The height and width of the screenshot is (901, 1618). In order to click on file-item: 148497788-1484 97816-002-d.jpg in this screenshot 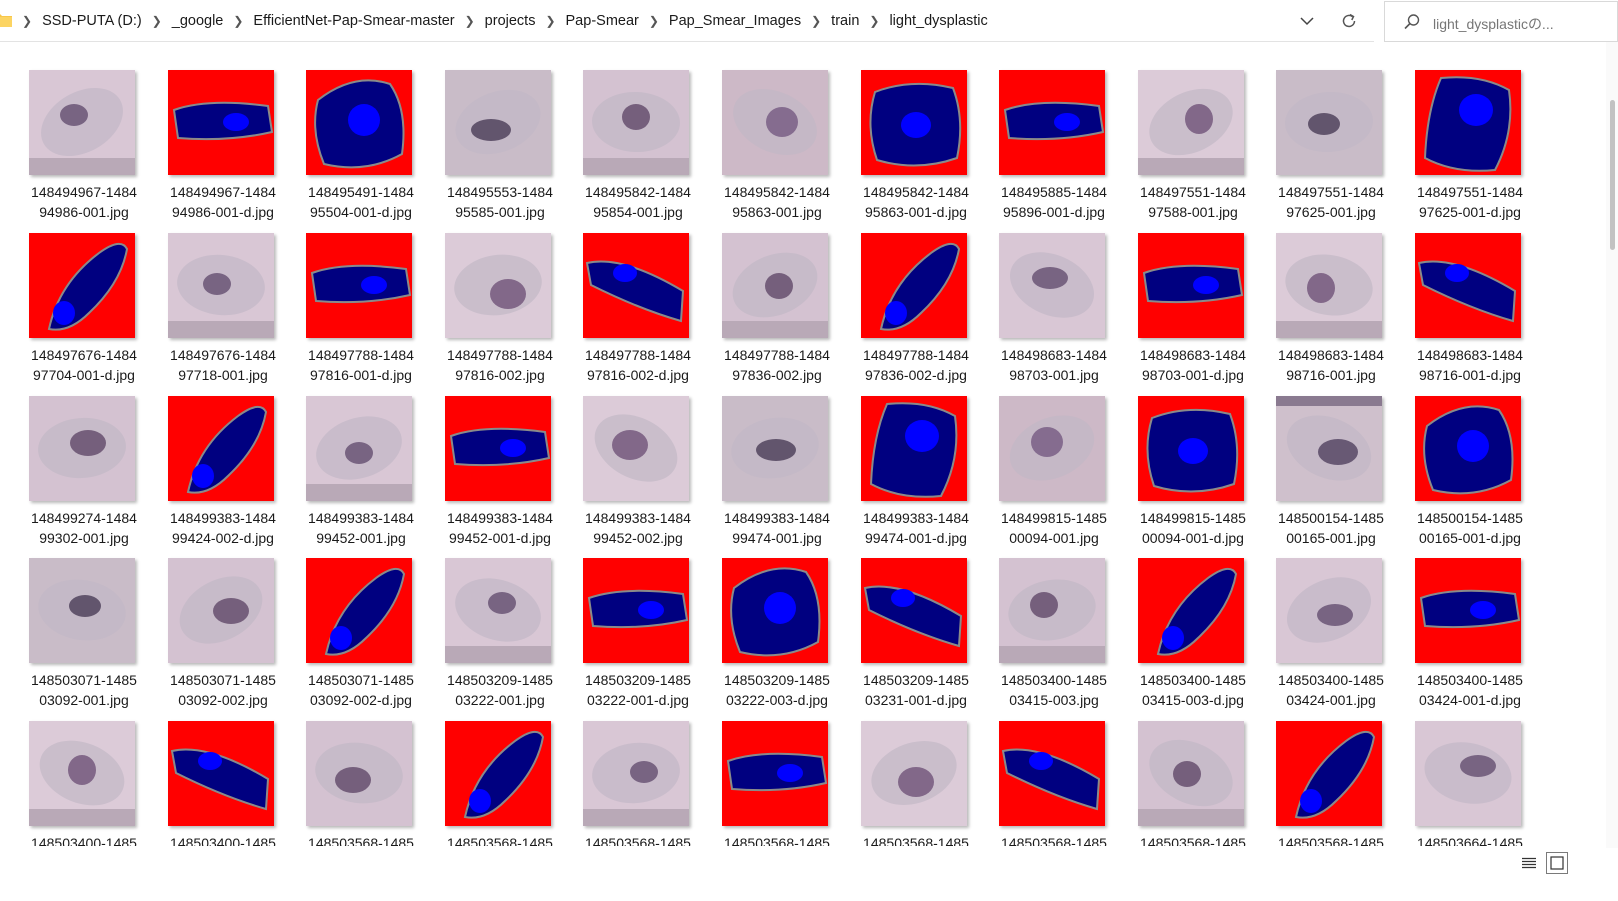, I will do `click(622, 312)`.